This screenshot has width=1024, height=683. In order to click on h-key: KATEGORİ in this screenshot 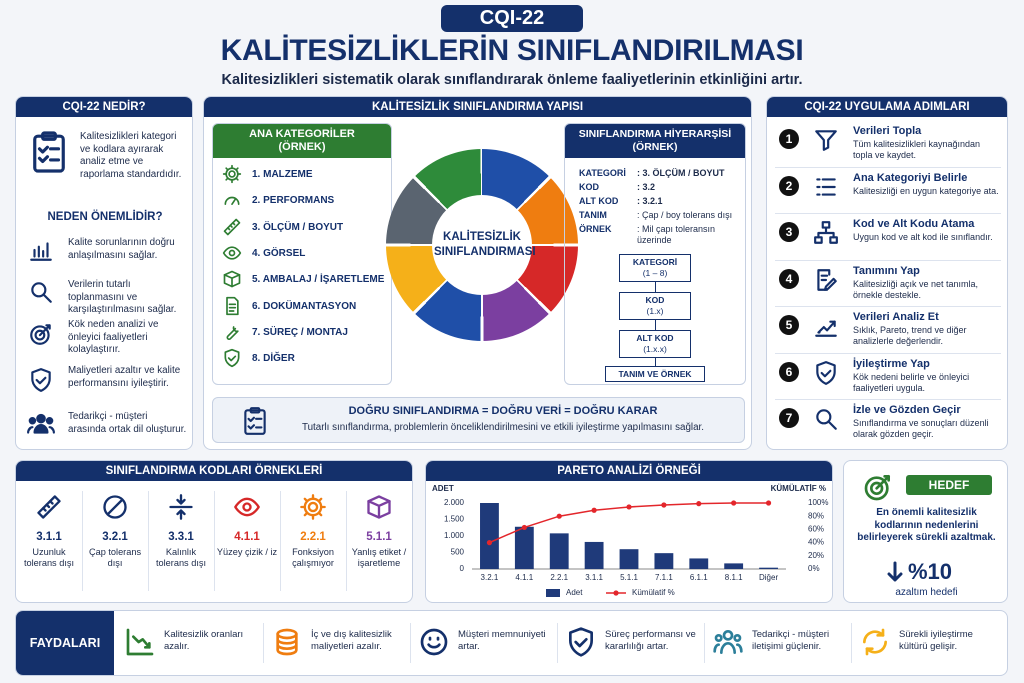, I will do `click(602, 173)`.